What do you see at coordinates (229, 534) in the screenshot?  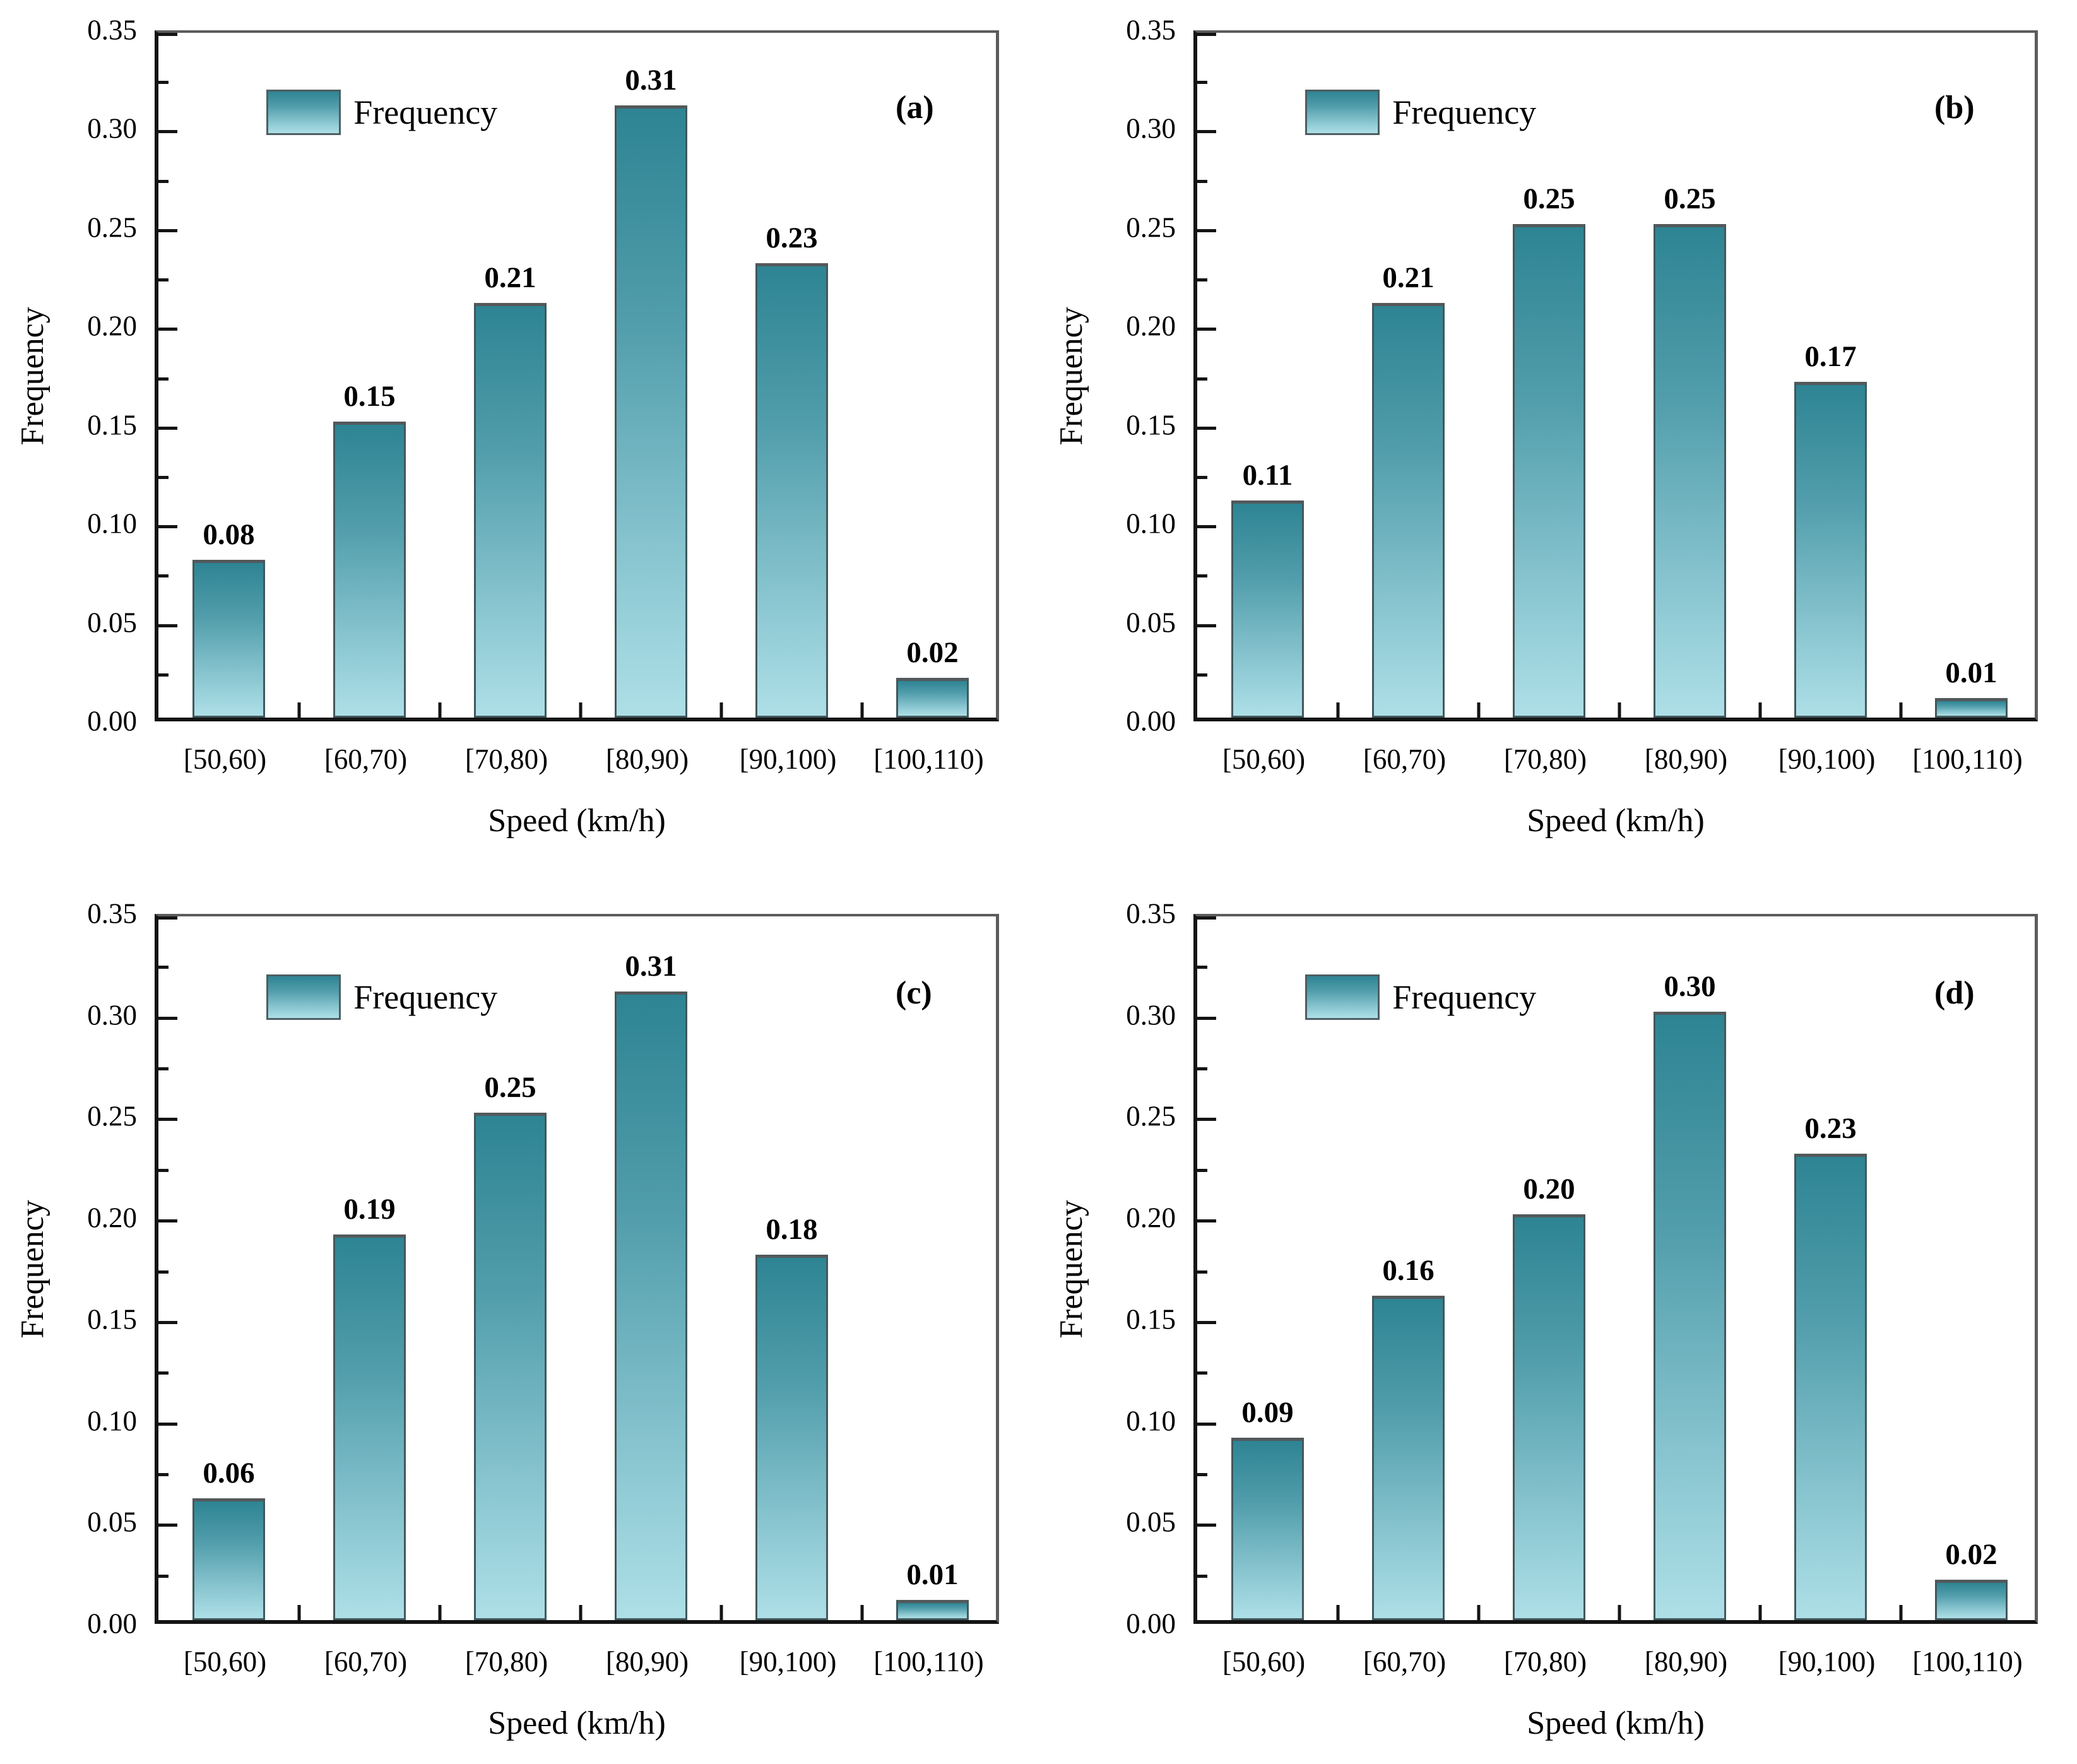 I see `bar-value-label: 0.08` at bounding box center [229, 534].